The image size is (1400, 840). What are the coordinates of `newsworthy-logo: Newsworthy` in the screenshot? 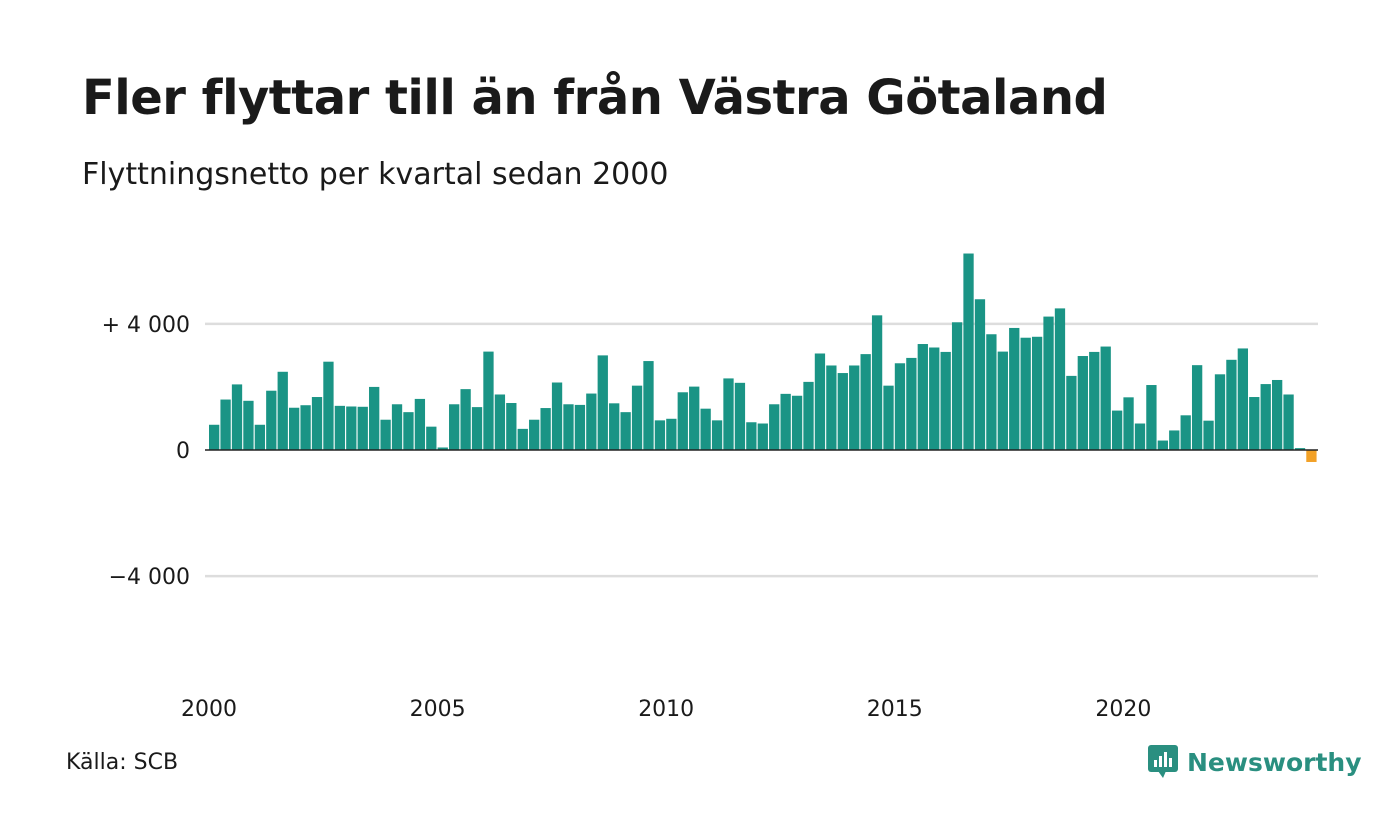 It's located at (1254, 762).